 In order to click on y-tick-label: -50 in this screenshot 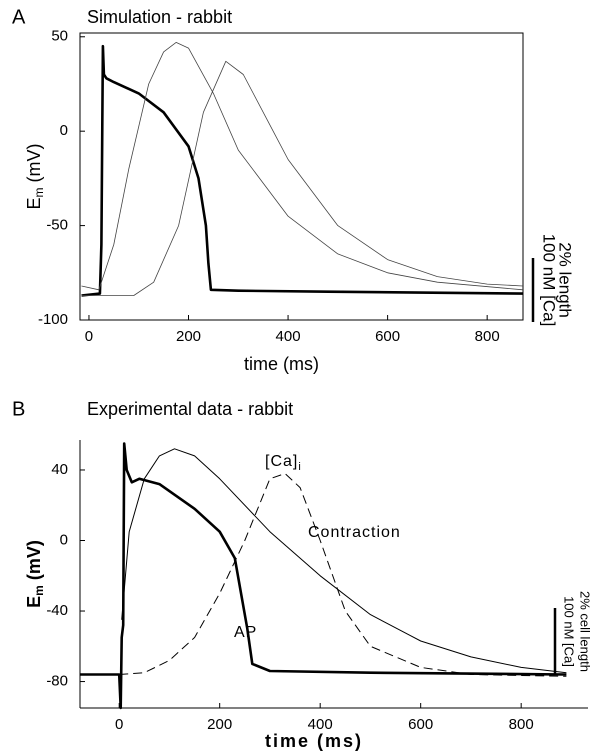, I will do `click(57, 225)`.